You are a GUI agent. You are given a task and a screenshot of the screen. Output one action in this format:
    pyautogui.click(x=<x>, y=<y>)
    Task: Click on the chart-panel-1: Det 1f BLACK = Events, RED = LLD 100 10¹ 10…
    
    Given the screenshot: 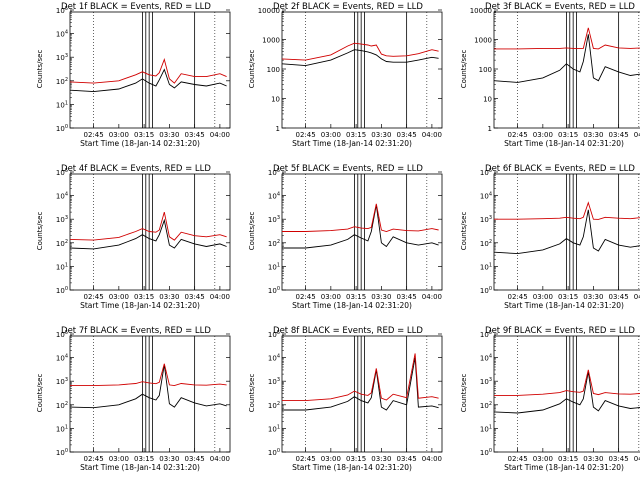 What is the action you would take?
    pyautogui.click(x=133, y=75)
    